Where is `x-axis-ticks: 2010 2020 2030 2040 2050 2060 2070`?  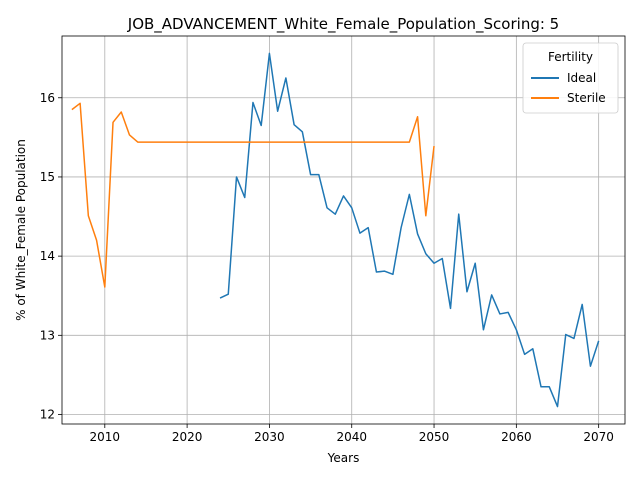 x-axis-ticks: 2010 2020 2030 2040 2050 2060 2070 is located at coordinates (352, 434).